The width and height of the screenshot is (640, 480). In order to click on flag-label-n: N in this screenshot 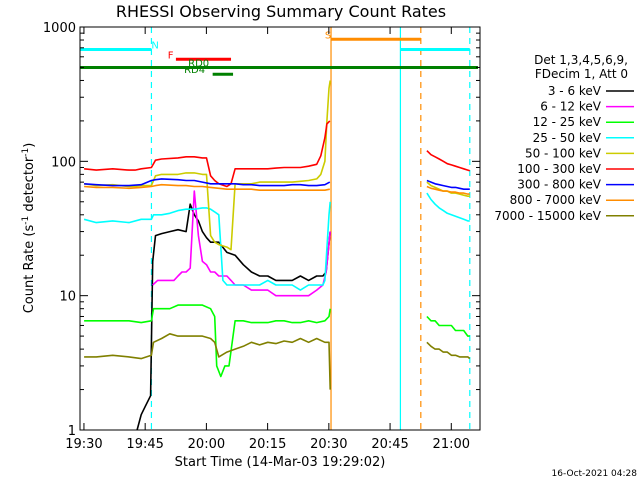, I will do `click(154, 45)`.